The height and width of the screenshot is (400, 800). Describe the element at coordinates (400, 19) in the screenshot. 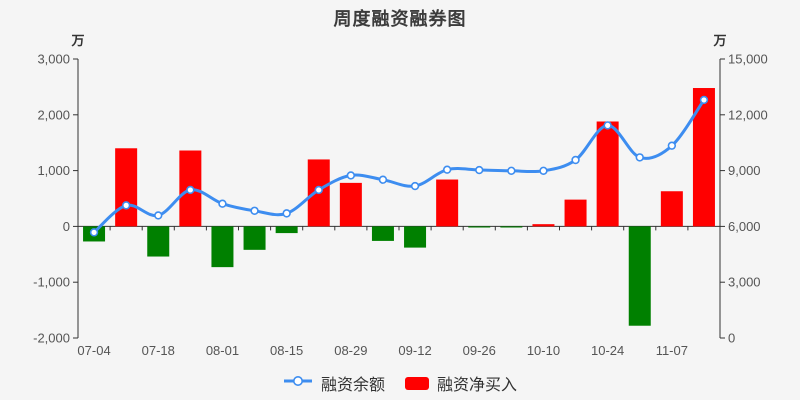

I see `chart-title: 周度融资融券图` at that location.